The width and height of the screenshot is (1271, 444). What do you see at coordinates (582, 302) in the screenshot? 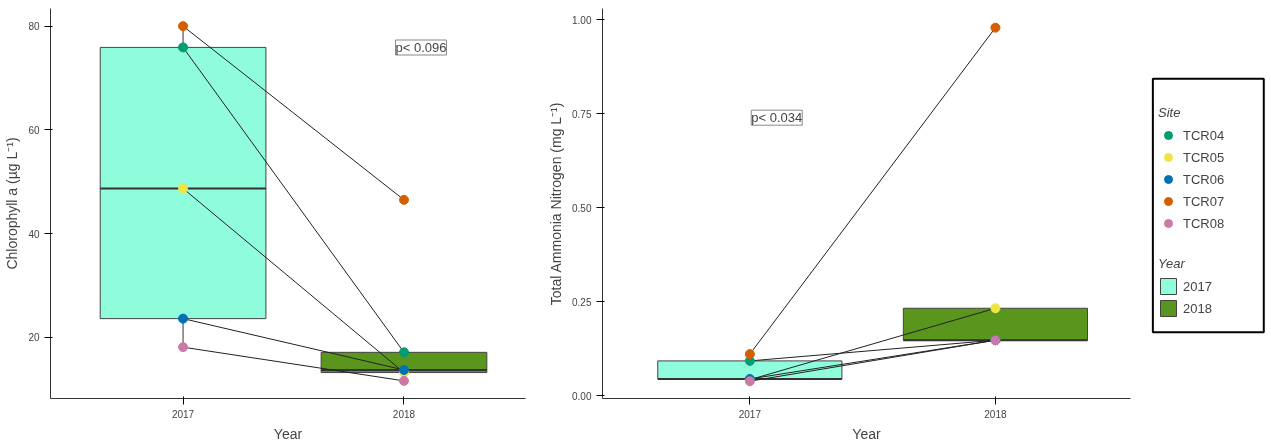
I see `y-tick-label: 0.25` at bounding box center [582, 302].